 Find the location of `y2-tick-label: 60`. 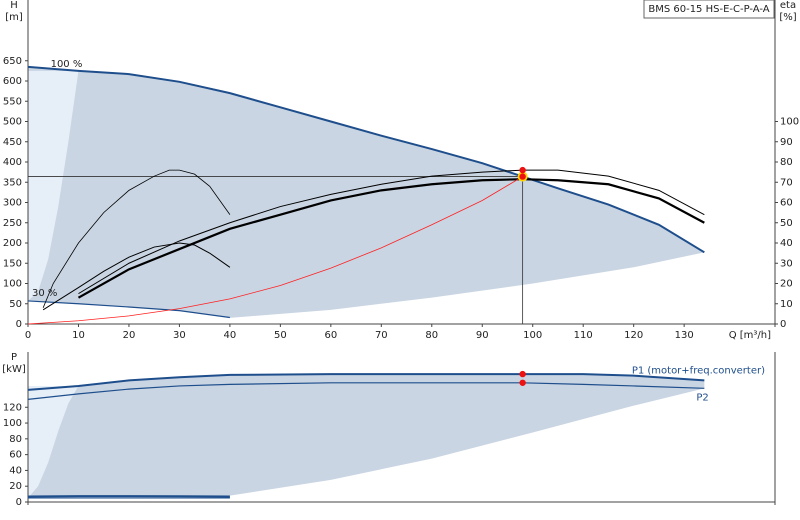

y2-tick-label: 60 is located at coordinates (786, 203).